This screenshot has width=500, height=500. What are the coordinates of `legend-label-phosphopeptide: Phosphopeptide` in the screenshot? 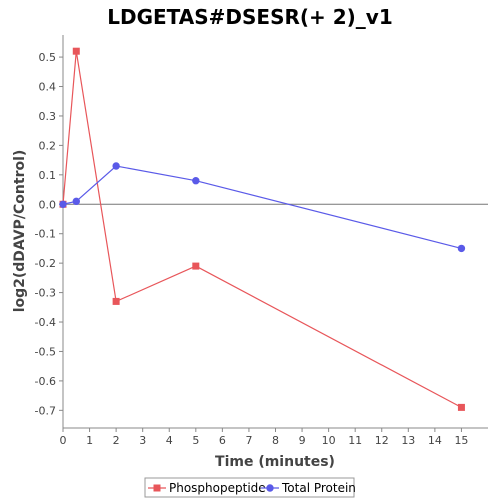 It's located at (217, 488).